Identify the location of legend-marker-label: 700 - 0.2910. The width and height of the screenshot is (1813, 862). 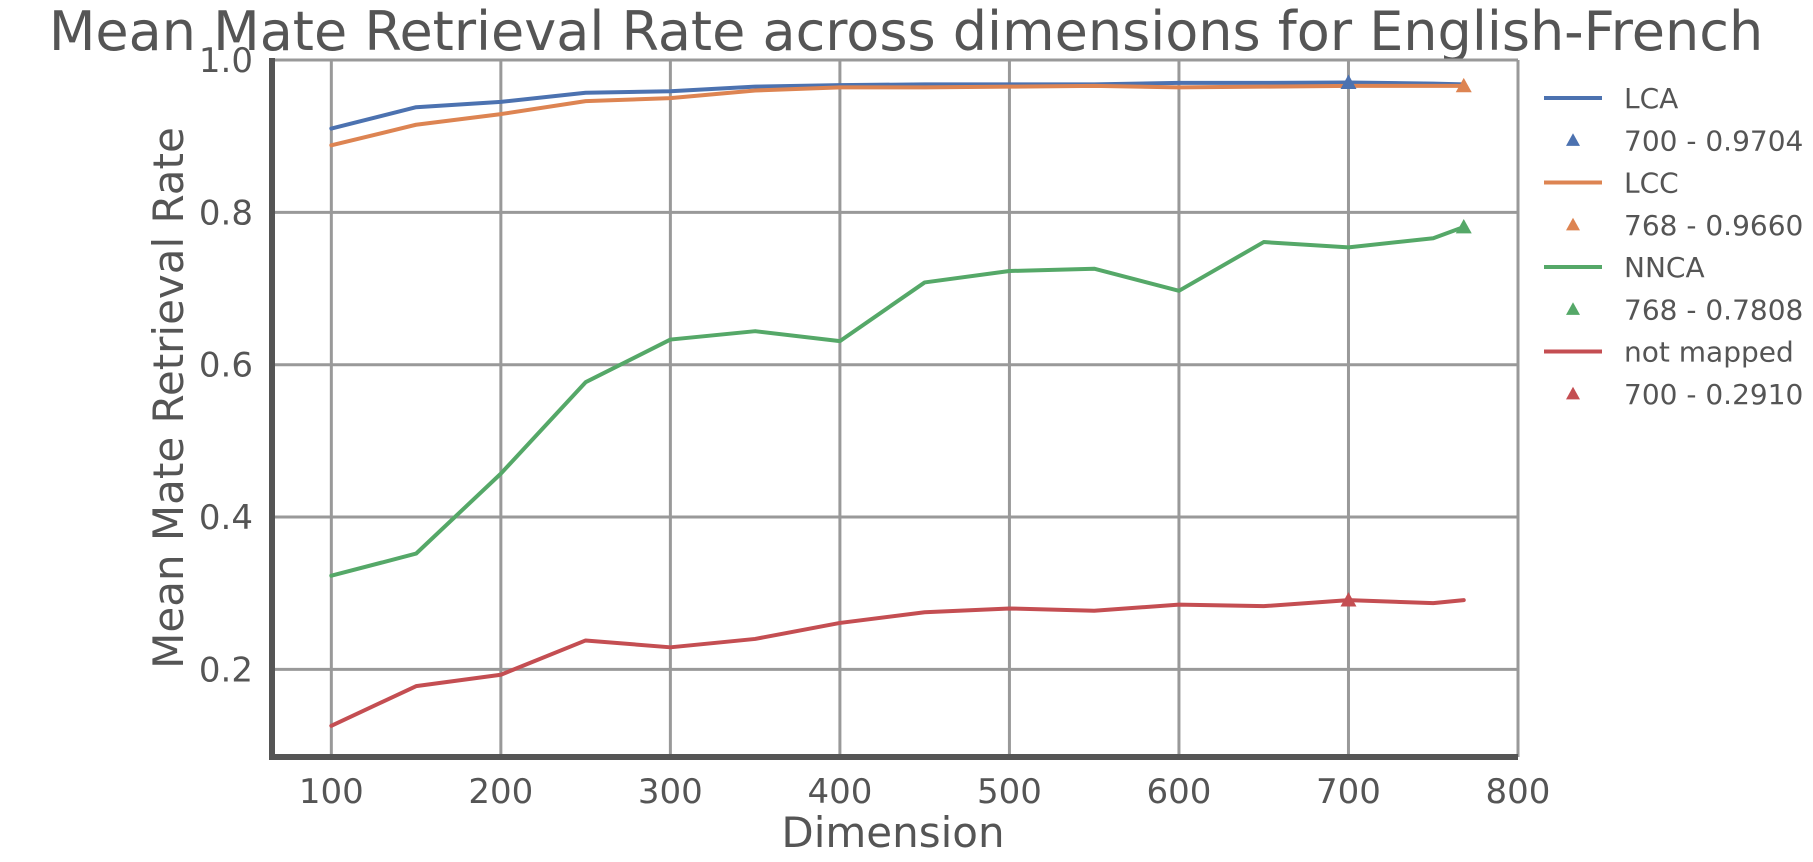
(1713, 394).